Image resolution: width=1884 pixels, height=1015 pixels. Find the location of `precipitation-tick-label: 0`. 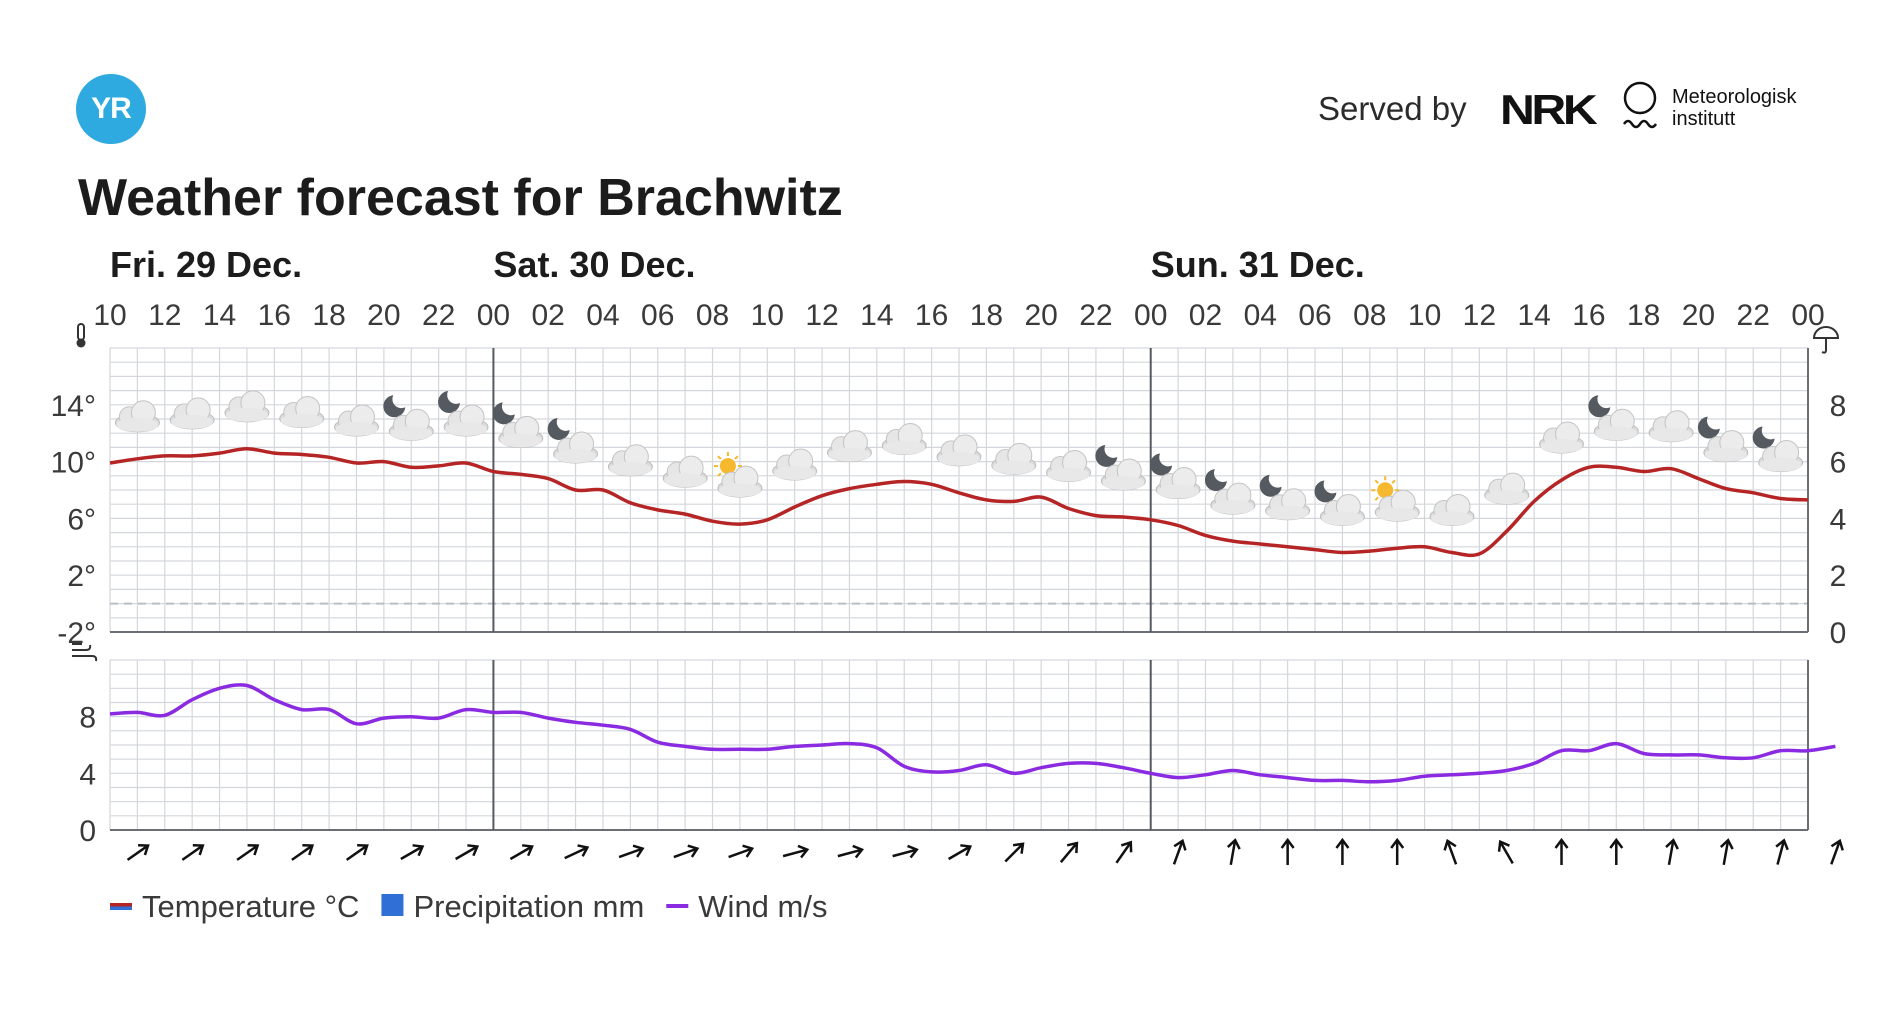

precipitation-tick-label: 0 is located at coordinates (1838, 633).